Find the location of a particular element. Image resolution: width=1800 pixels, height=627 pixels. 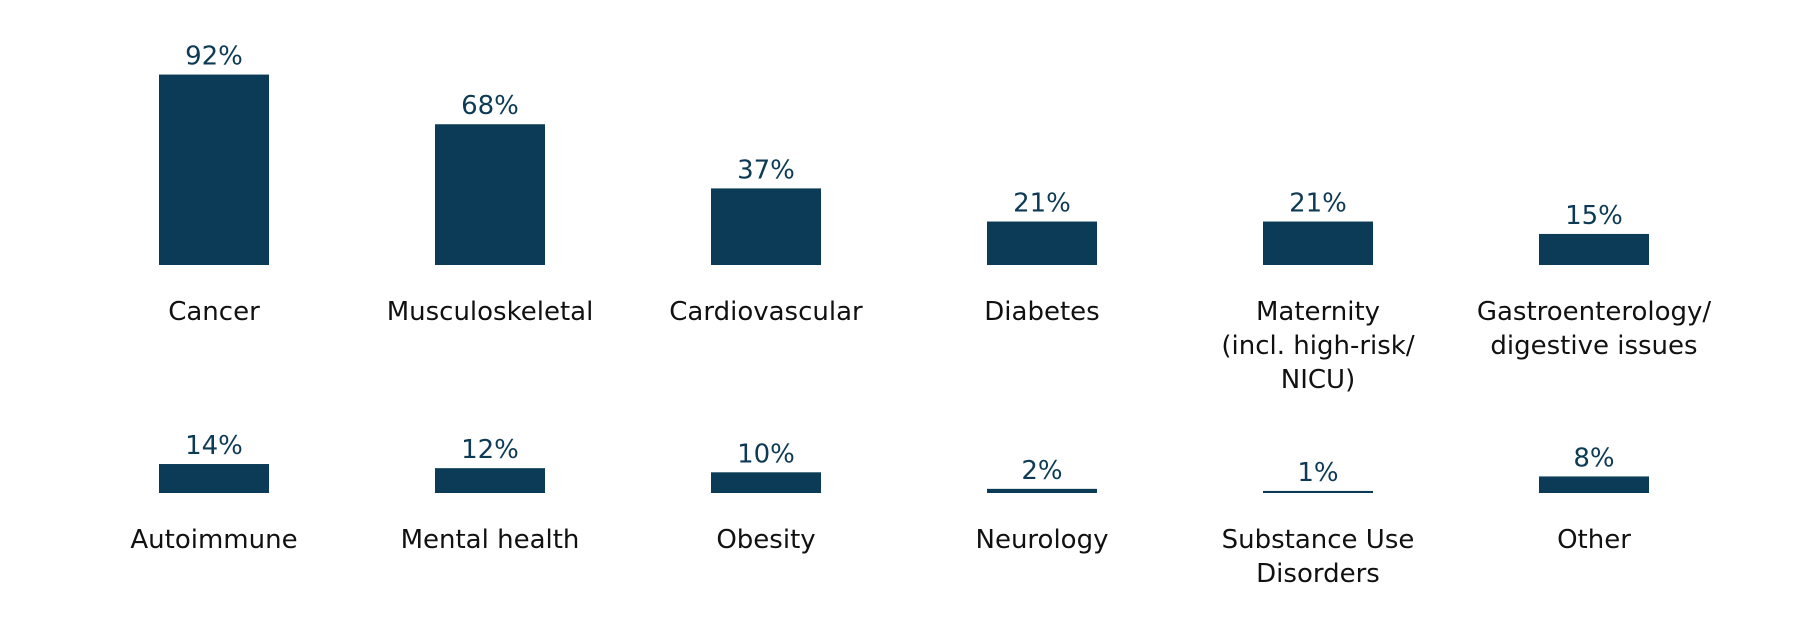

category-label-1-4-0: Substance Use is located at coordinates (1318, 540).